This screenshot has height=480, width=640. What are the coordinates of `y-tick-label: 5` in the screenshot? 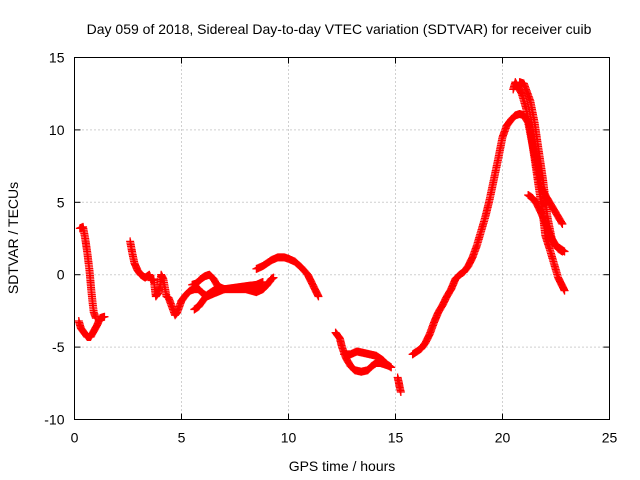 It's located at (61, 202).